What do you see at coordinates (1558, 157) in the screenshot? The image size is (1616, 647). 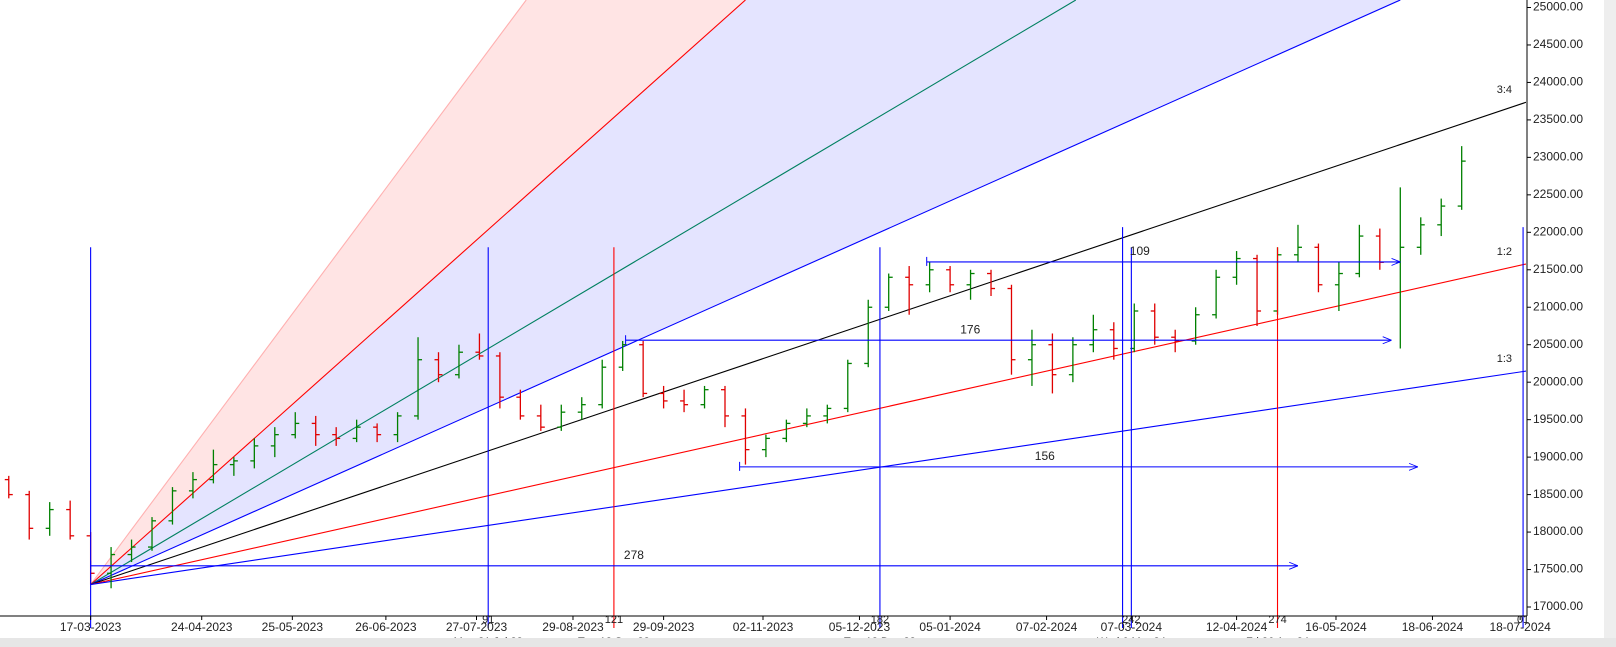 I see `y-tick-label: 23000.00` at bounding box center [1558, 157].